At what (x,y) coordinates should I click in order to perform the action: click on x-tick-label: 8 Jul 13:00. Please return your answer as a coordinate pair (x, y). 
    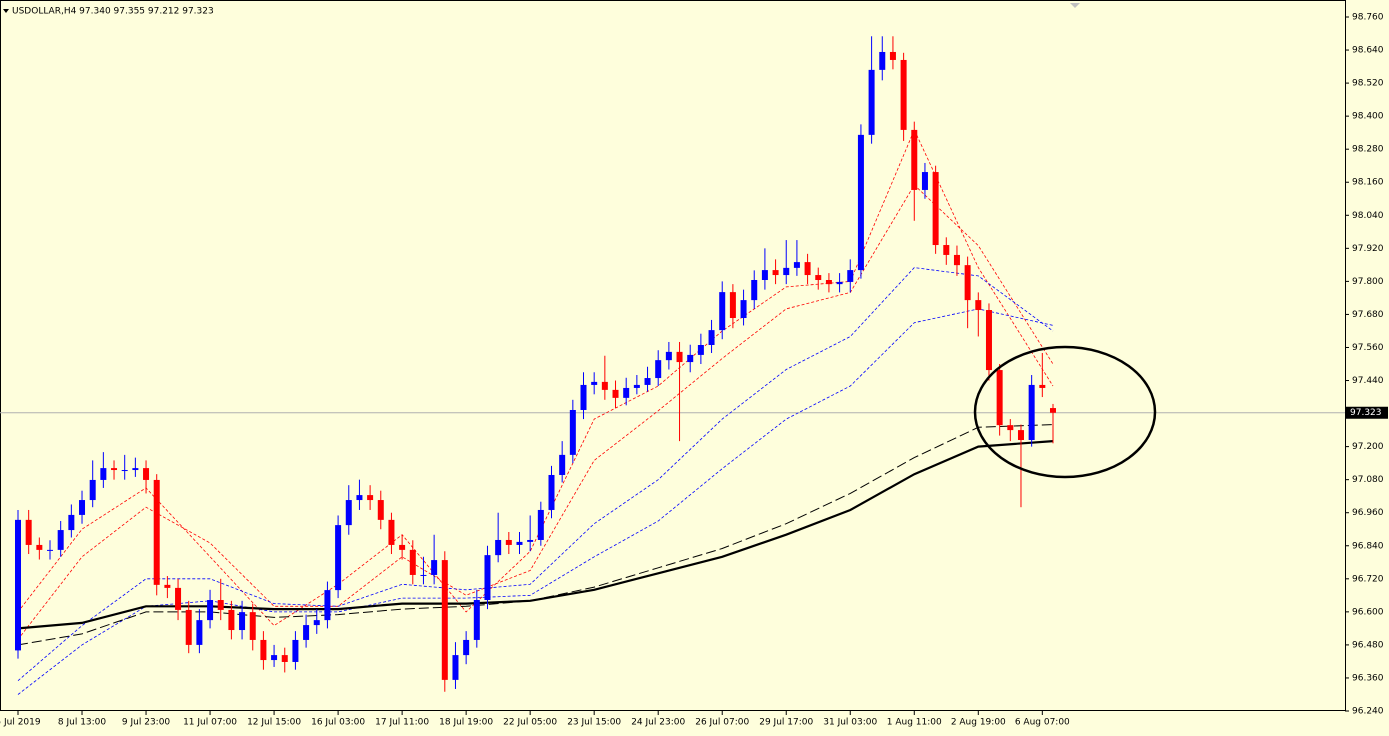
    Looking at the image, I should click on (82, 723).